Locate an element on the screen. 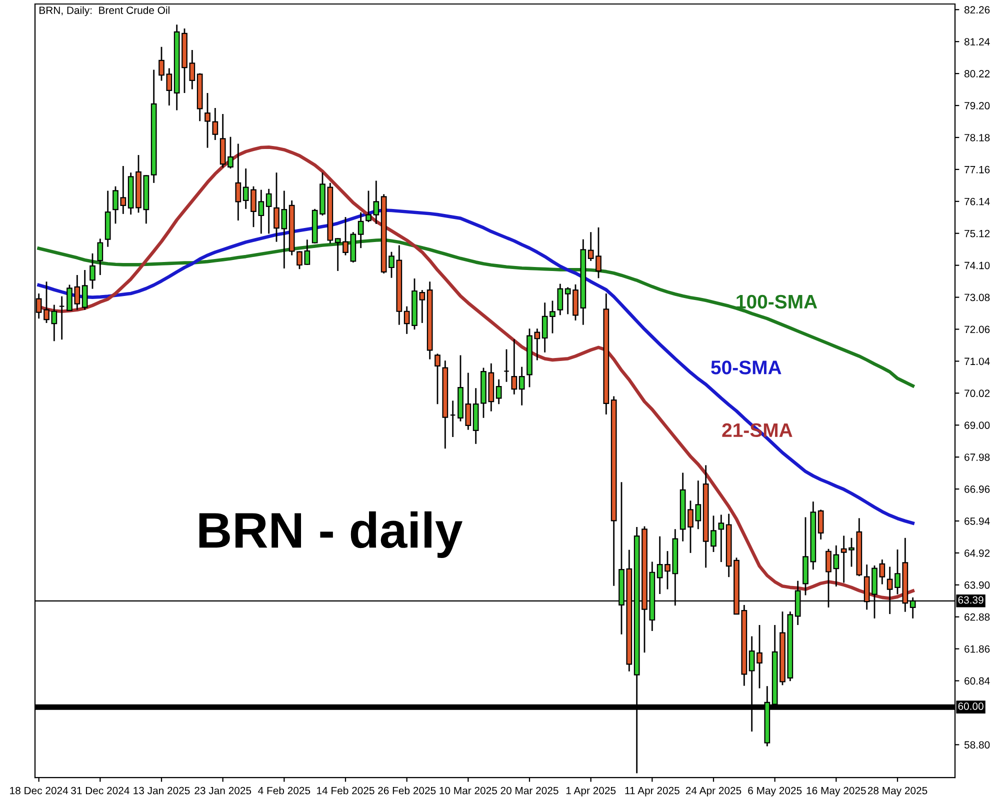  y-tick-label: 78.18 is located at coordinates (977, 138).